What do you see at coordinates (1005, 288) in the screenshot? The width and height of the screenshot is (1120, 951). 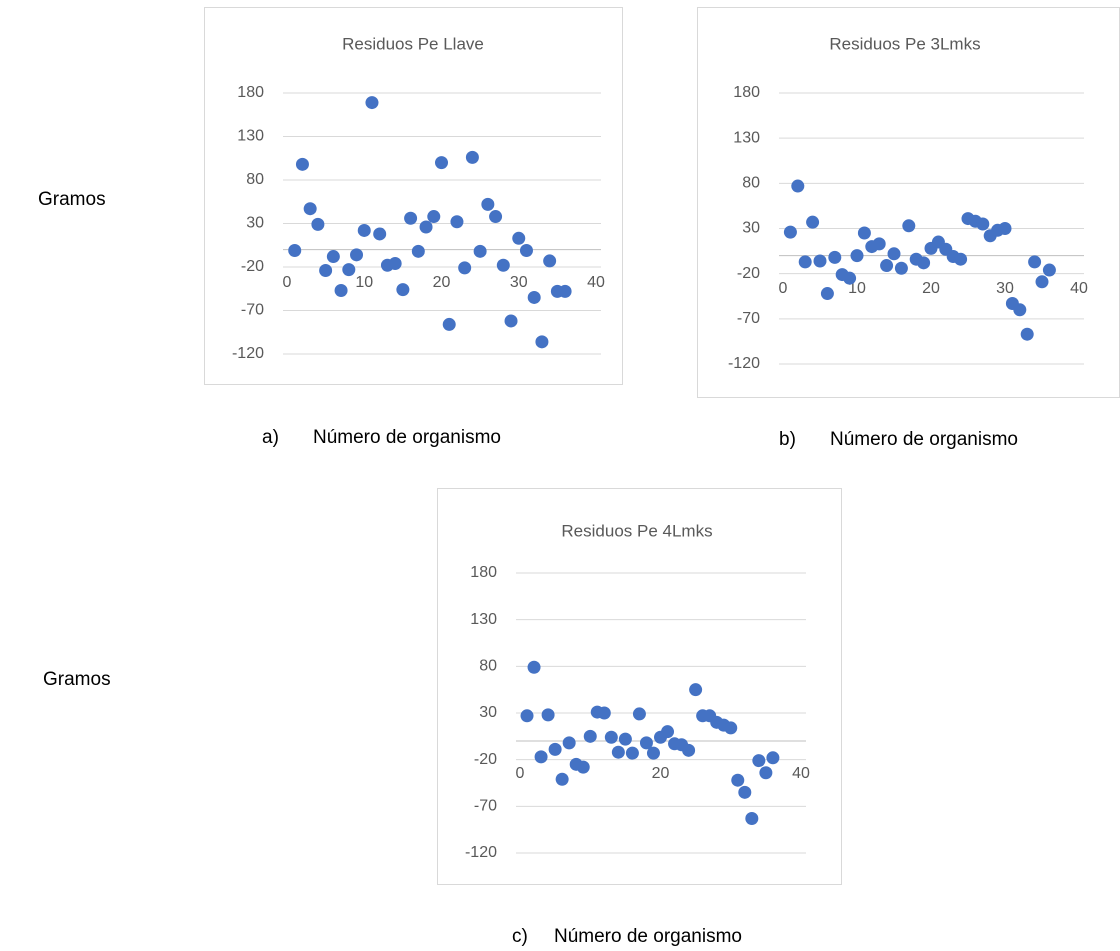 I see `x-tick-label: 30` at bounding box center [1005, 288].